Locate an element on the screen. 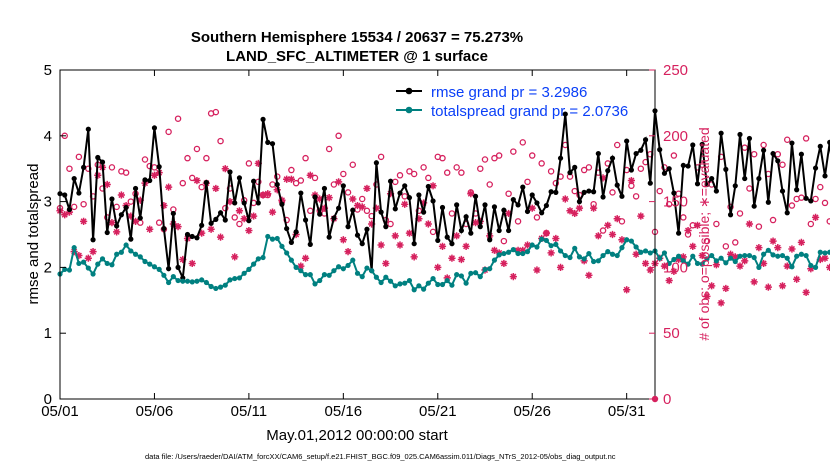 The height and width of the screenshot is (475, 830). x-tick-label: 05/01 is located at coordinates (60, 411).